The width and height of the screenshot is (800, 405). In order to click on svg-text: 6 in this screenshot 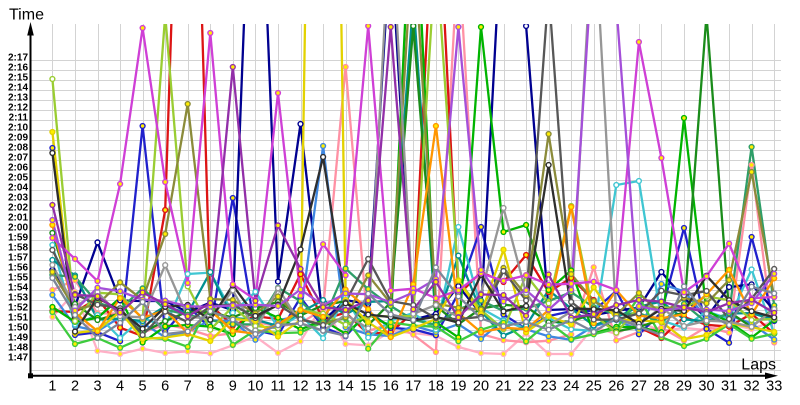, I will do `click(165, 387)`.